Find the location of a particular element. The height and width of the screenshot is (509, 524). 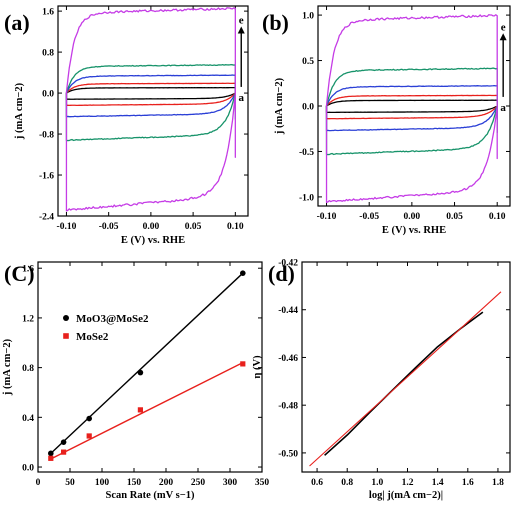

x-tick-label: 200 is located at coordinates (166, 483).